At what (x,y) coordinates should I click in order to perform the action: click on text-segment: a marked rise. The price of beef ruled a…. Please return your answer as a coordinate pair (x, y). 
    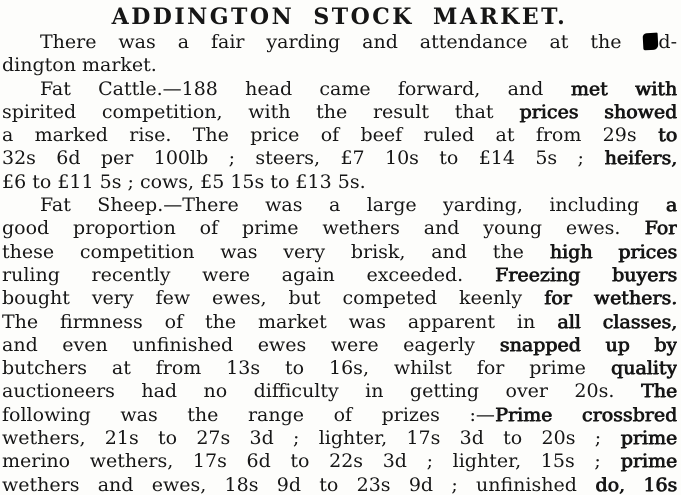
    Looking at the image, I should click on (330, 135).